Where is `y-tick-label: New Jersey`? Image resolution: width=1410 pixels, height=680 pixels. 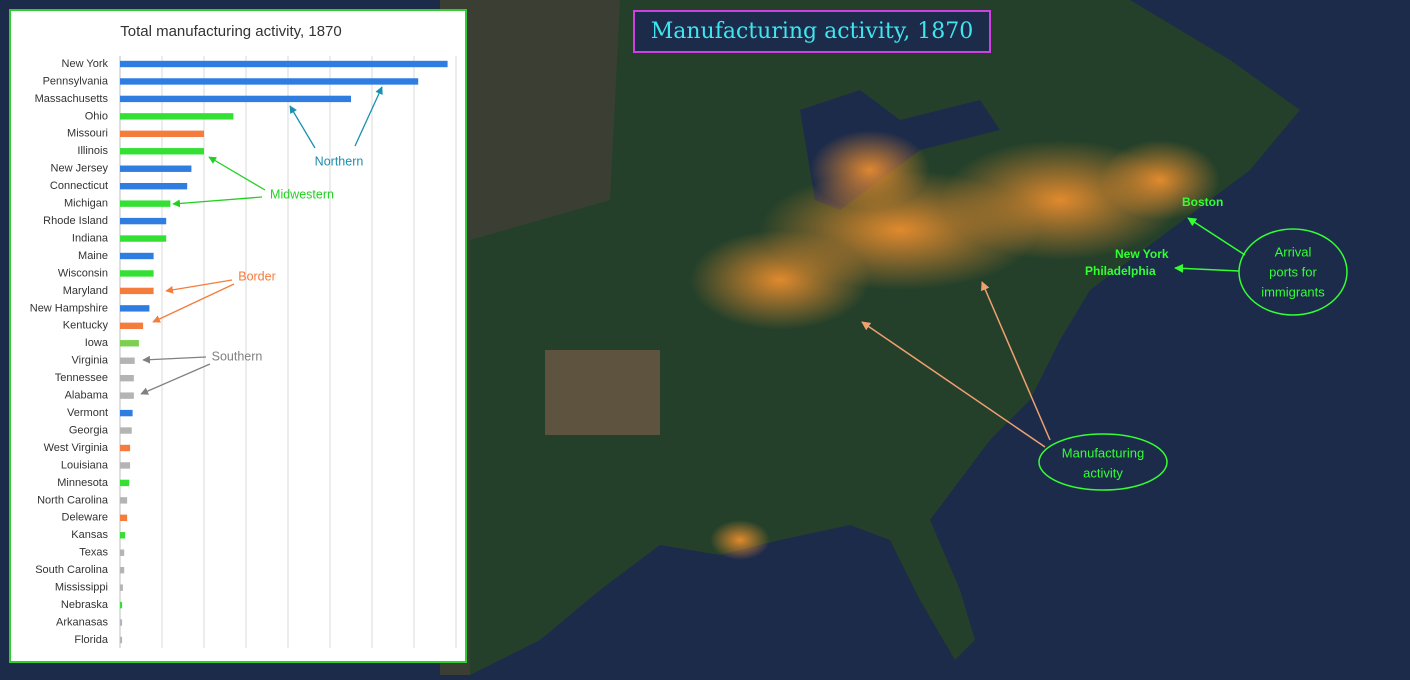 y-tick-label: New Jersey is located at coordinates (80, 169).